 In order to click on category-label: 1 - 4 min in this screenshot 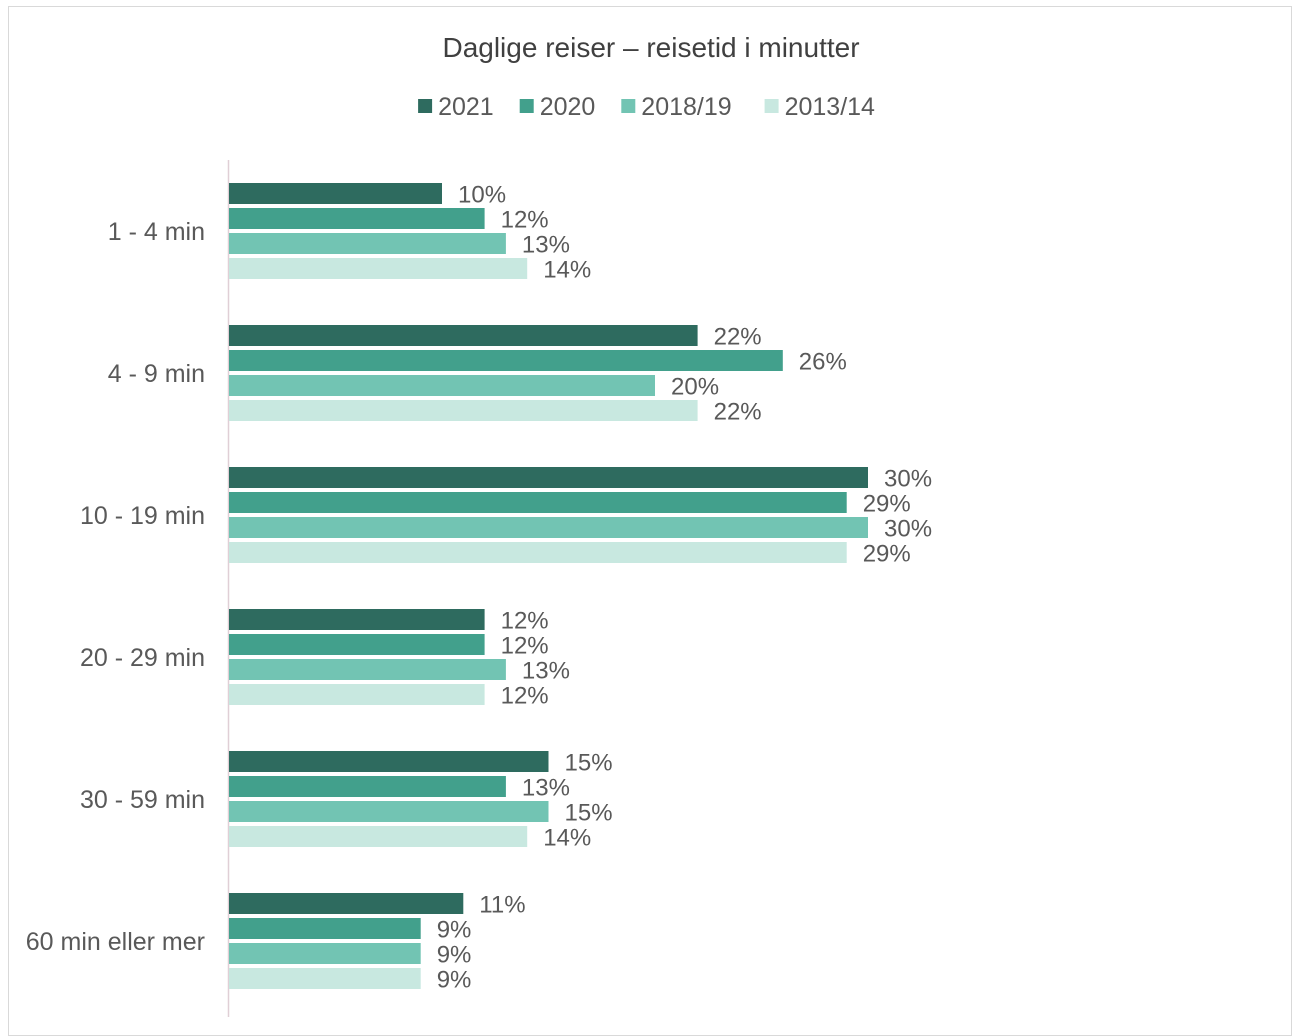, I will do `click(156, 232)`.